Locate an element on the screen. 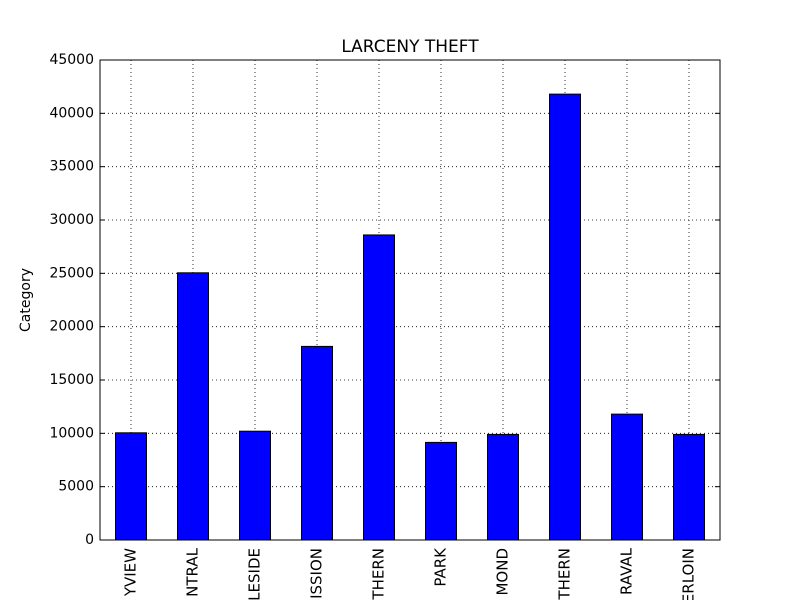 This screenshot has height=600, width=800. y-tick-label: 45000 is located at coordinates (71, 60).